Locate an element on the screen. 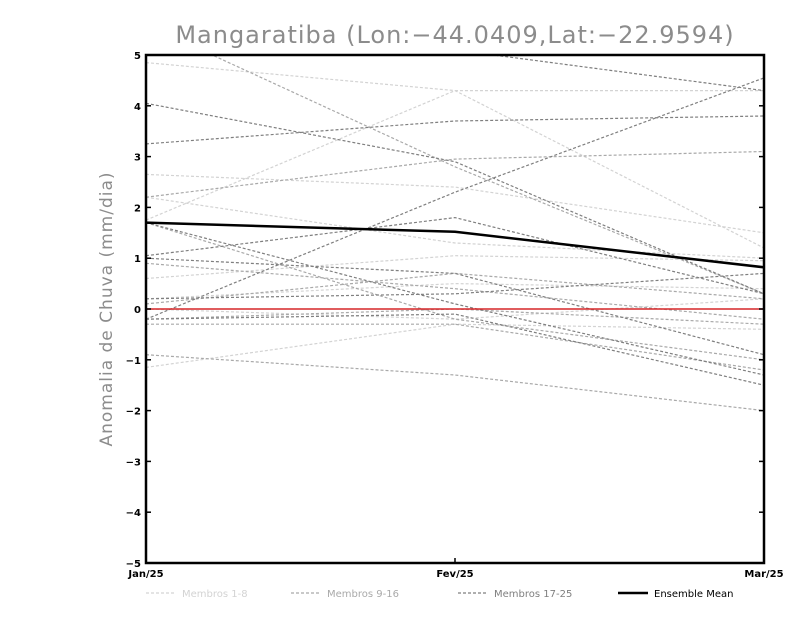 Image resolution: width=800 pixels, height=618 pixels. y-tick-label: 3 is located at coordinates (137, 158).